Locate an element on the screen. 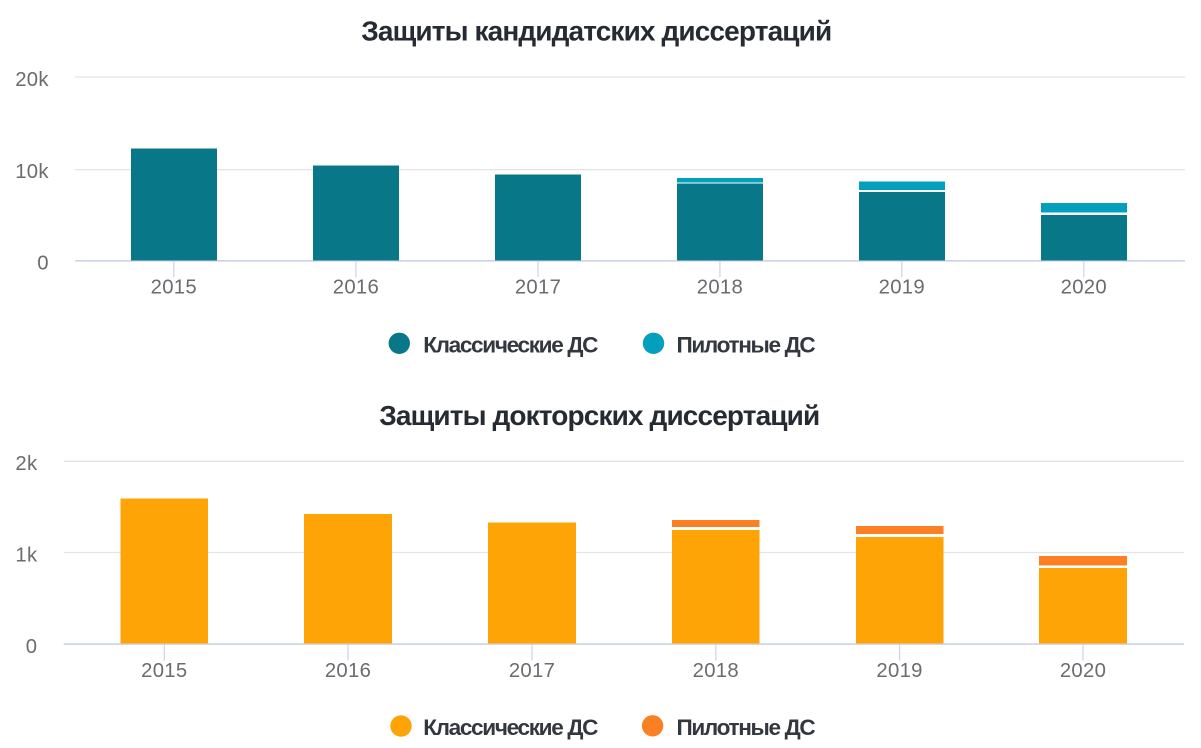 The image size is (1201, 748). svg-text: 20k is located at coordinates (32, 80).